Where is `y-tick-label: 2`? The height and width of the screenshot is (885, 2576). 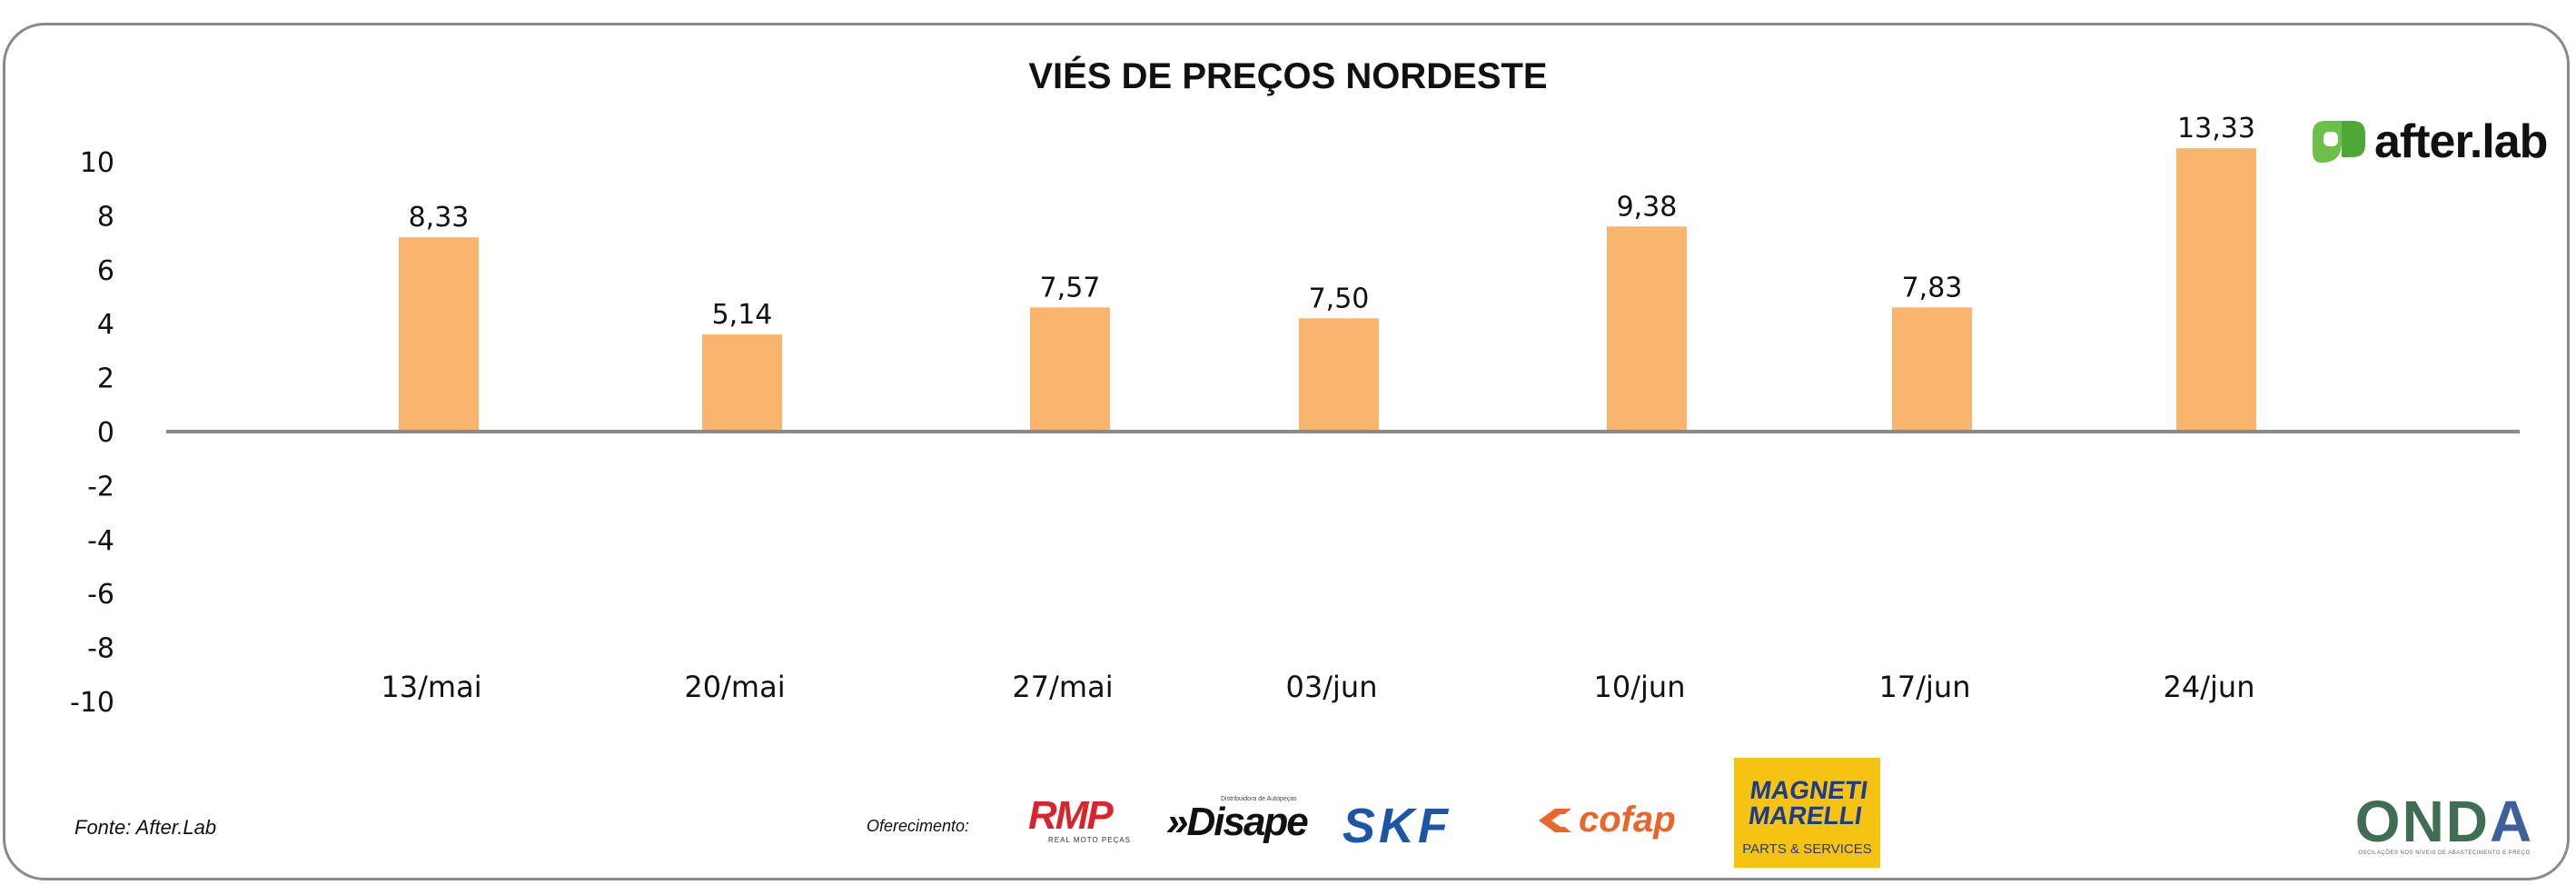 y-tick-label: 2 is located at coordinates (105, 379).